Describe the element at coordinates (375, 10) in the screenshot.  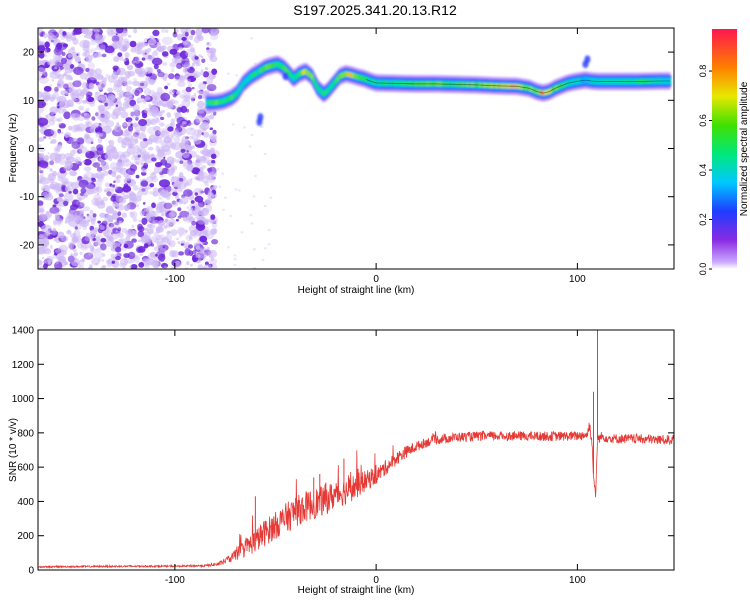
I see `figure-title: S197.2025.341.20.13.R12` at that location.